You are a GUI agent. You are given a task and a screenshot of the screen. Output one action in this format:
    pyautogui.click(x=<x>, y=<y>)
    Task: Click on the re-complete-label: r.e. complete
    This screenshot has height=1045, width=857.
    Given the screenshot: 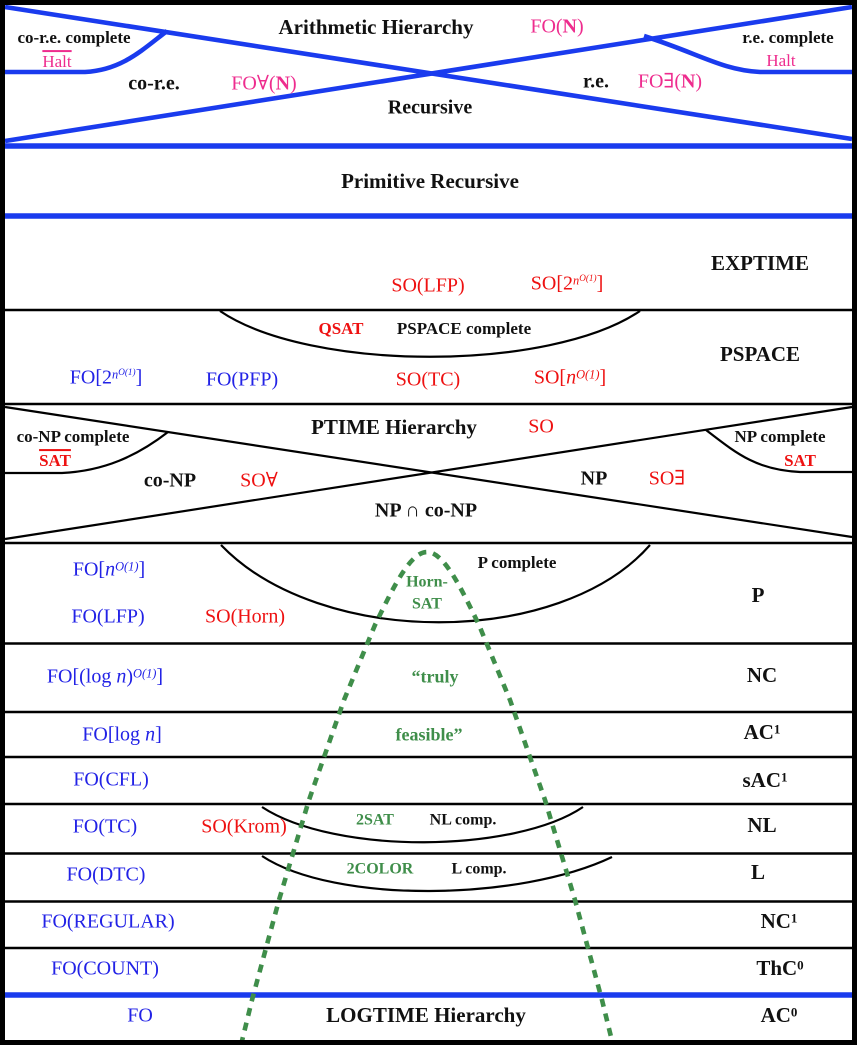 What is the action you would take?
    pyautogui.click(x=788, y=38)
    